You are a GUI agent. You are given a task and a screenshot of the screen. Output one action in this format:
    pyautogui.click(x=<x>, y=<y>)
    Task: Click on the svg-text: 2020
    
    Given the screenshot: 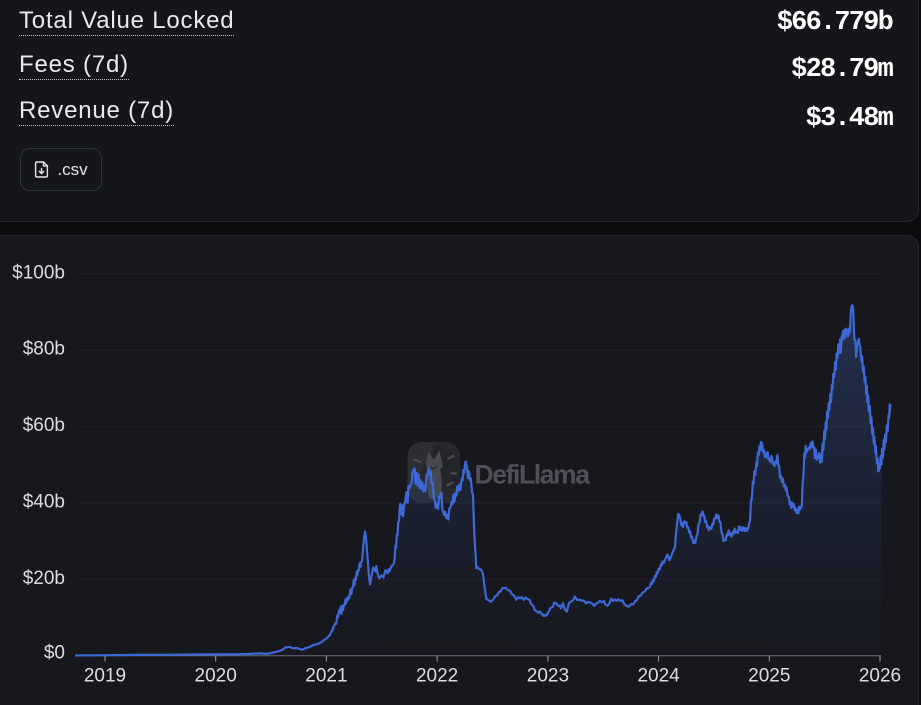 What is the action you would take?
    pyautogui.click(x=216, y=676)
    